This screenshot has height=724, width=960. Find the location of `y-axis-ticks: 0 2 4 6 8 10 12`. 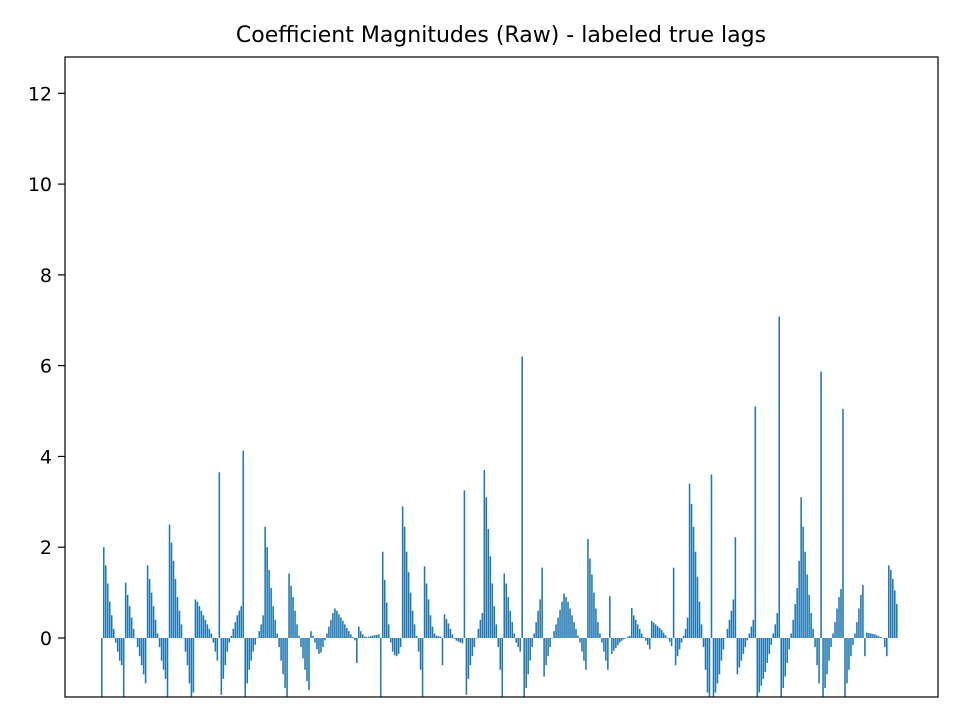

y-axis-ticks: 0 2 4 6 8 10 12 is located at coordinates (46, 366).